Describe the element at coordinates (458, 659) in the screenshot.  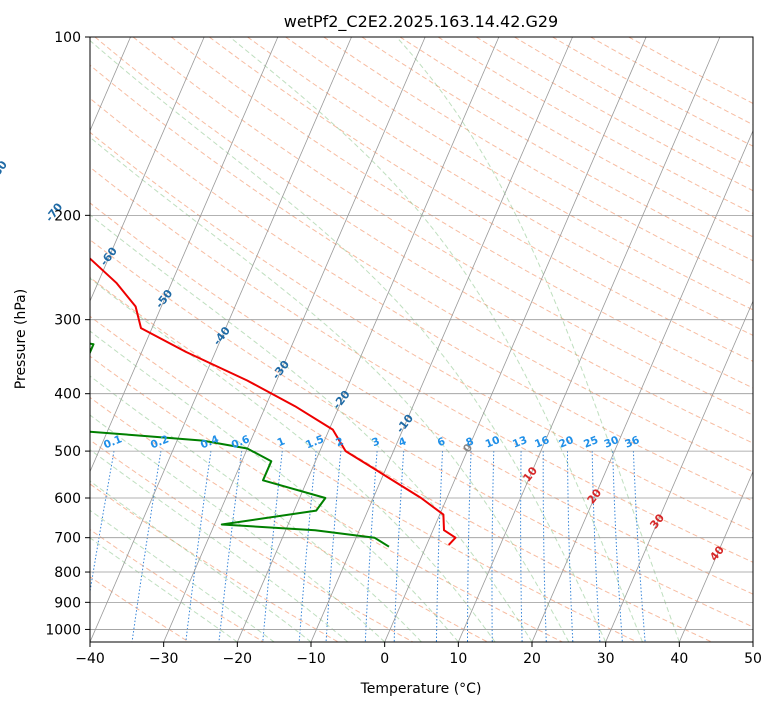
I see `x-tick-label: 10` at that location.